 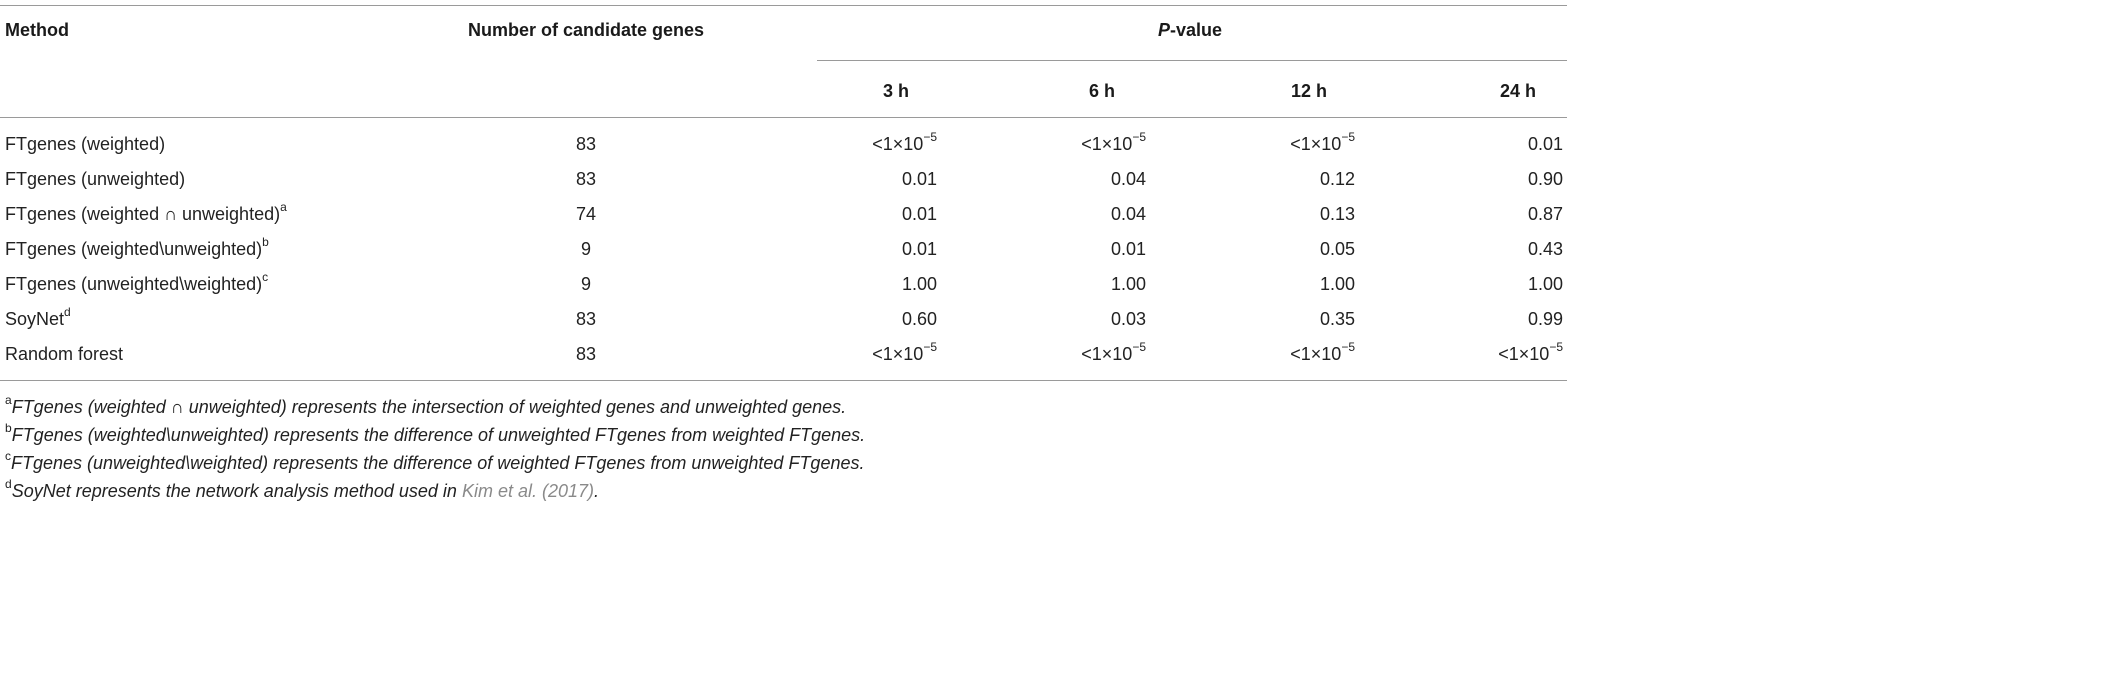 I want to click on method-cell: FTgenes (weighted\unweighted)b, so click(x=137, y=248).